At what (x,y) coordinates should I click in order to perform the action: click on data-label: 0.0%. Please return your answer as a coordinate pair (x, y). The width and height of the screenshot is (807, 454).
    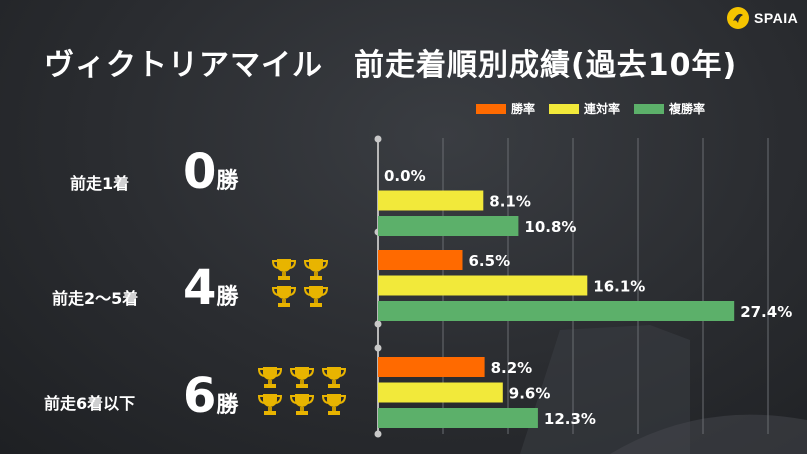
    Looking at the image, I should click on (405, 176).